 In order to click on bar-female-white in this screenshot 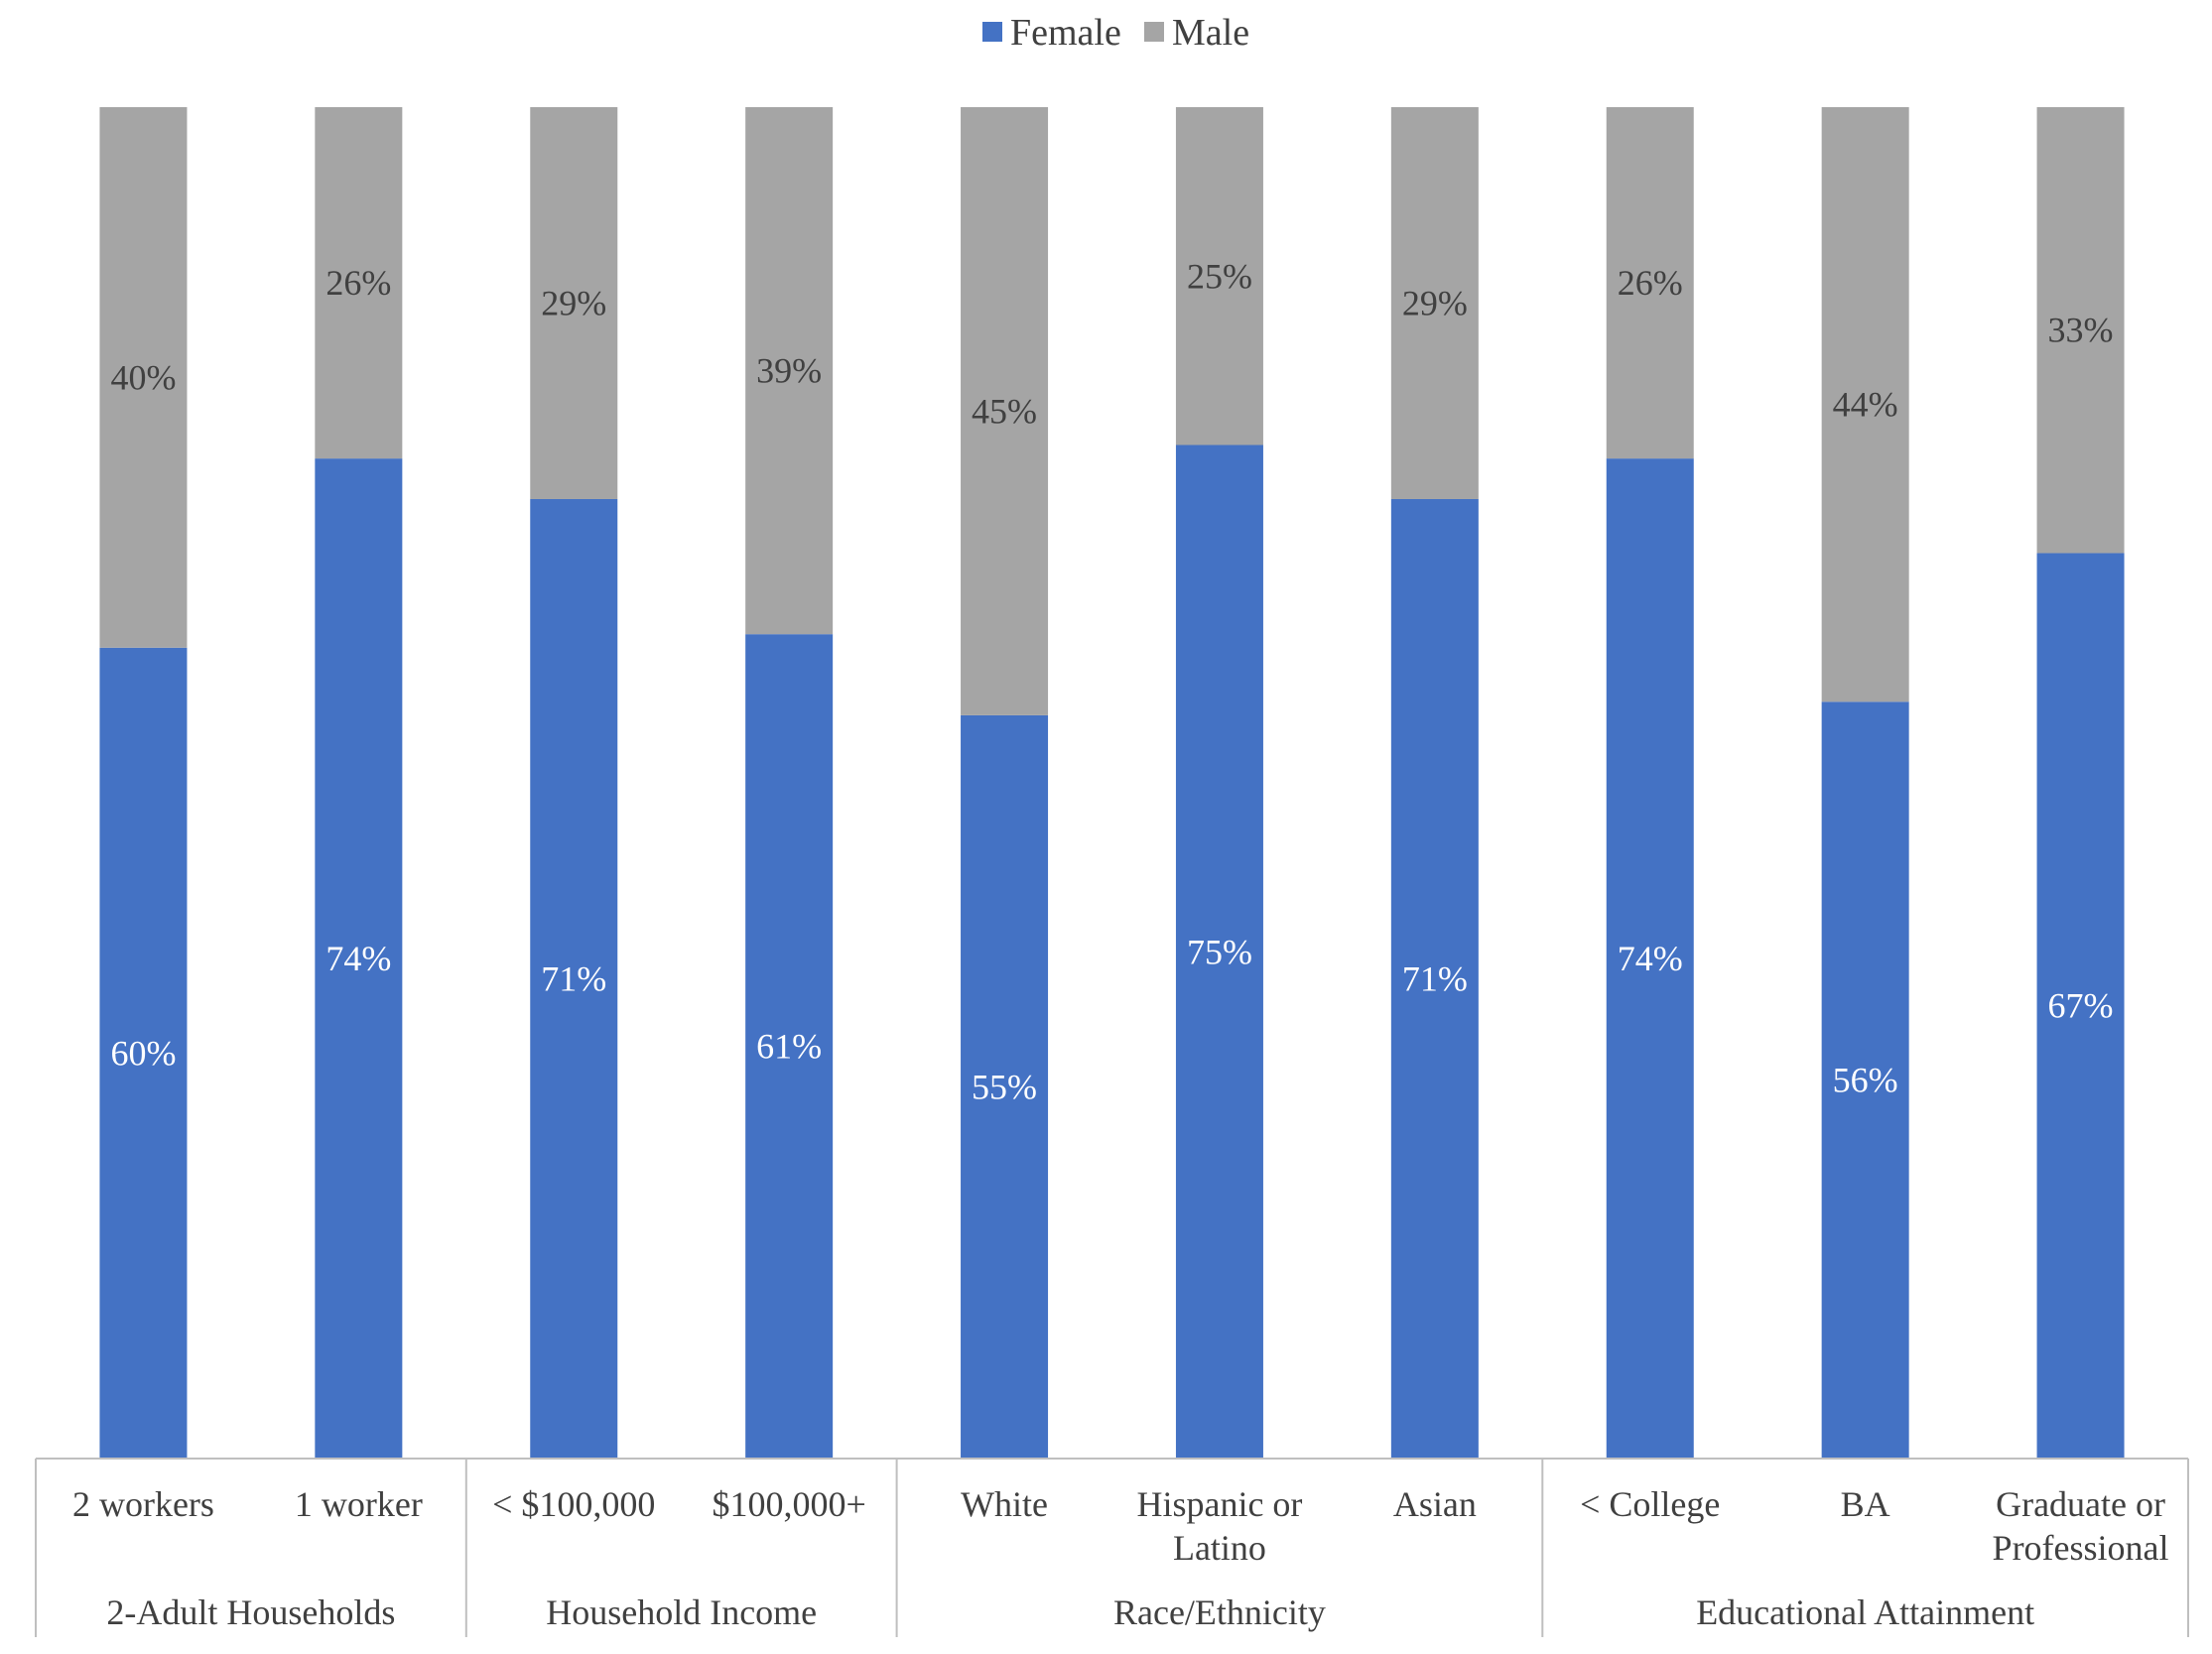, I will do `click(1005, 1086)`.